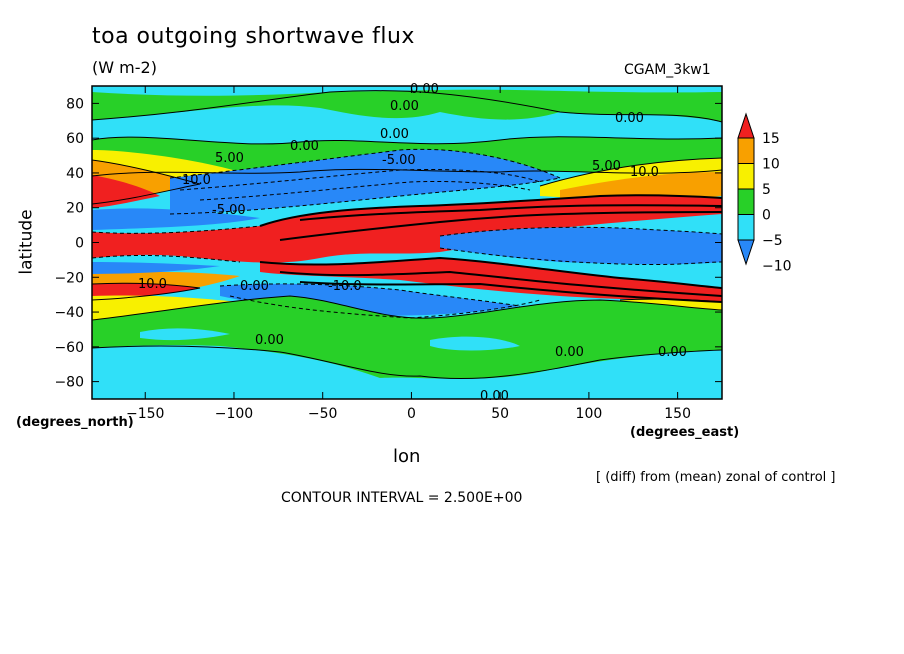 This screenshot has width=904, height=654. I want to click on y-tick-label: 20, so click(75, 209).